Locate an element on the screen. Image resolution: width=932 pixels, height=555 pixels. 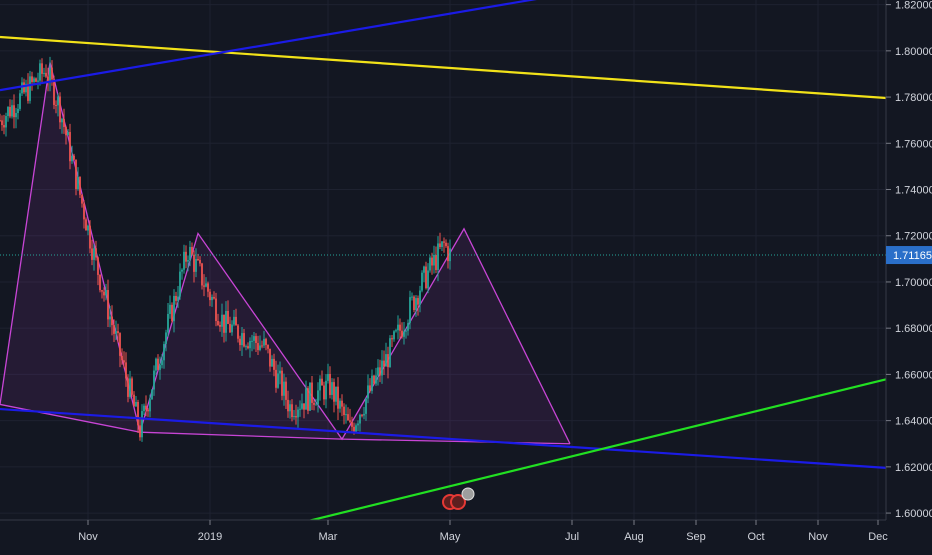
event-markers is located at coordinates (458, 498).